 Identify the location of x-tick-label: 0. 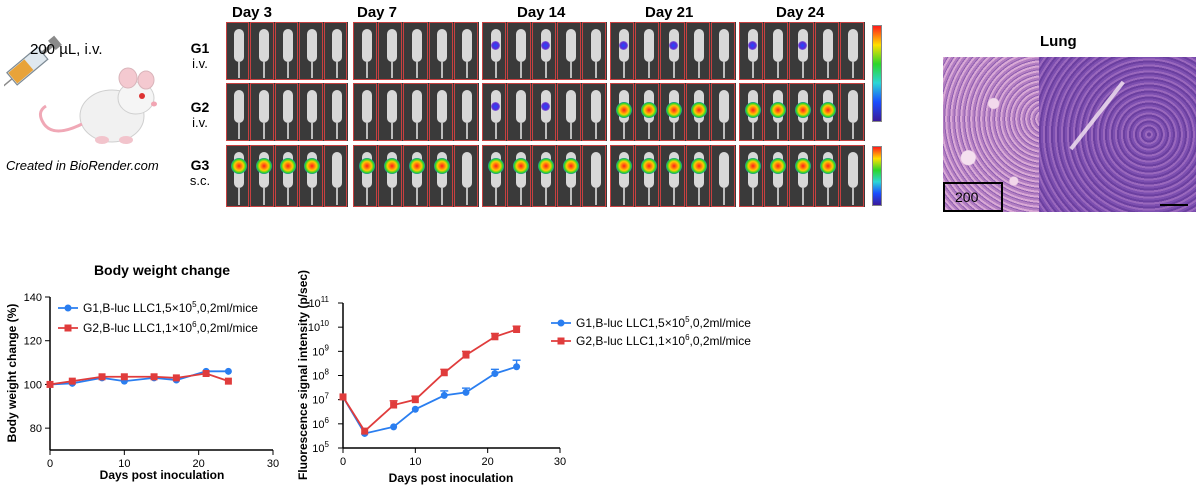
(50, 464).